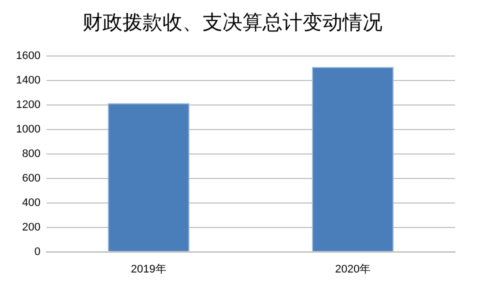 Image resolution: width=483 pixels, height=291 pixels. What do you see at coordinates (28, 104) in the screenshot?
I see `y-tick-label: 1200` at bounding box center [28, 104].